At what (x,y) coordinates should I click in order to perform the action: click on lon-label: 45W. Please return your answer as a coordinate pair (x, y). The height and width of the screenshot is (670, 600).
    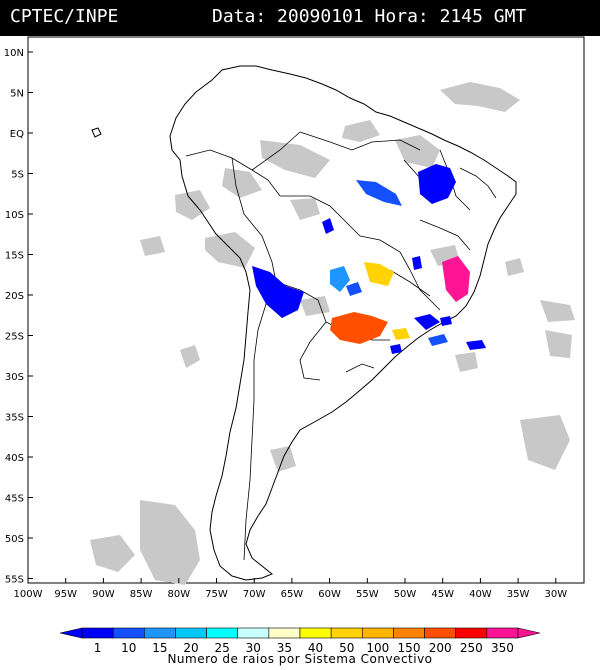
    Looking at the image, I should click on (442, 594).